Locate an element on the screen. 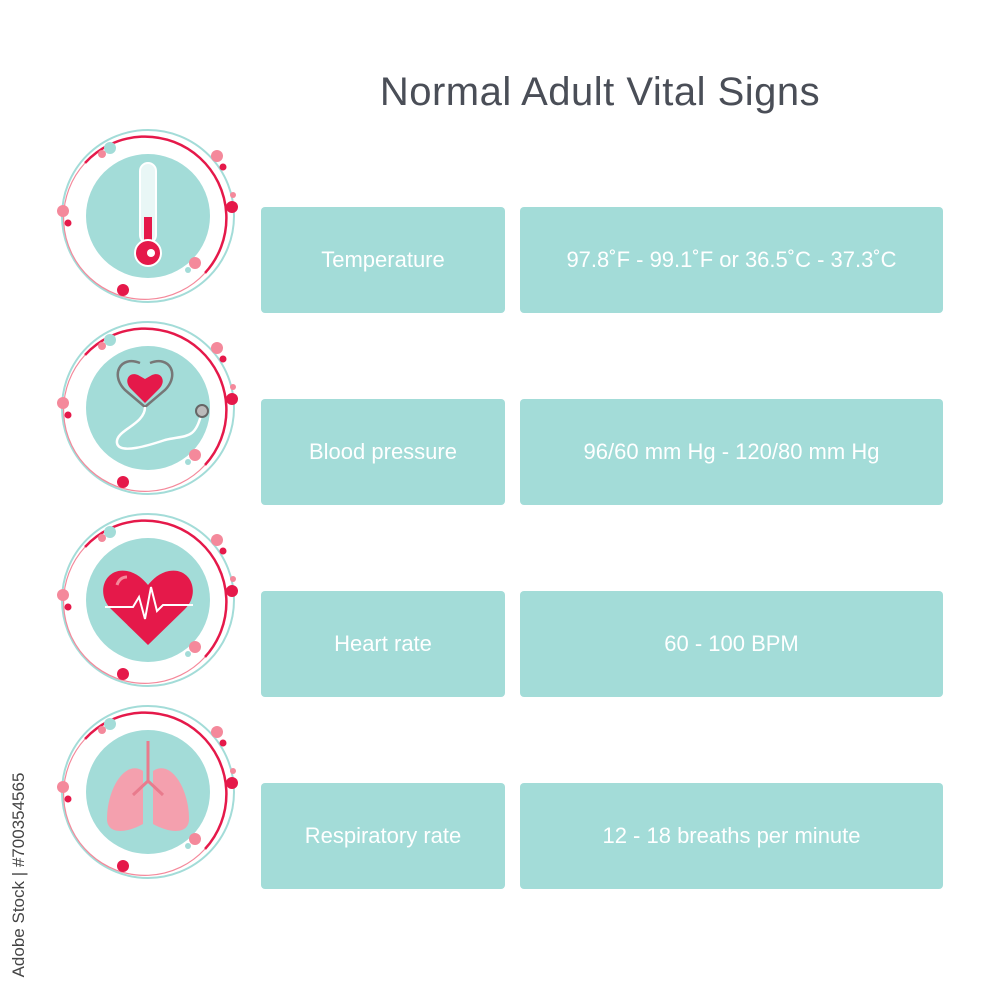 Image resolution: width=1000 pixels, height=1000 pixels. vital-label: Respiratory rate is located at coordinates (383, 836).